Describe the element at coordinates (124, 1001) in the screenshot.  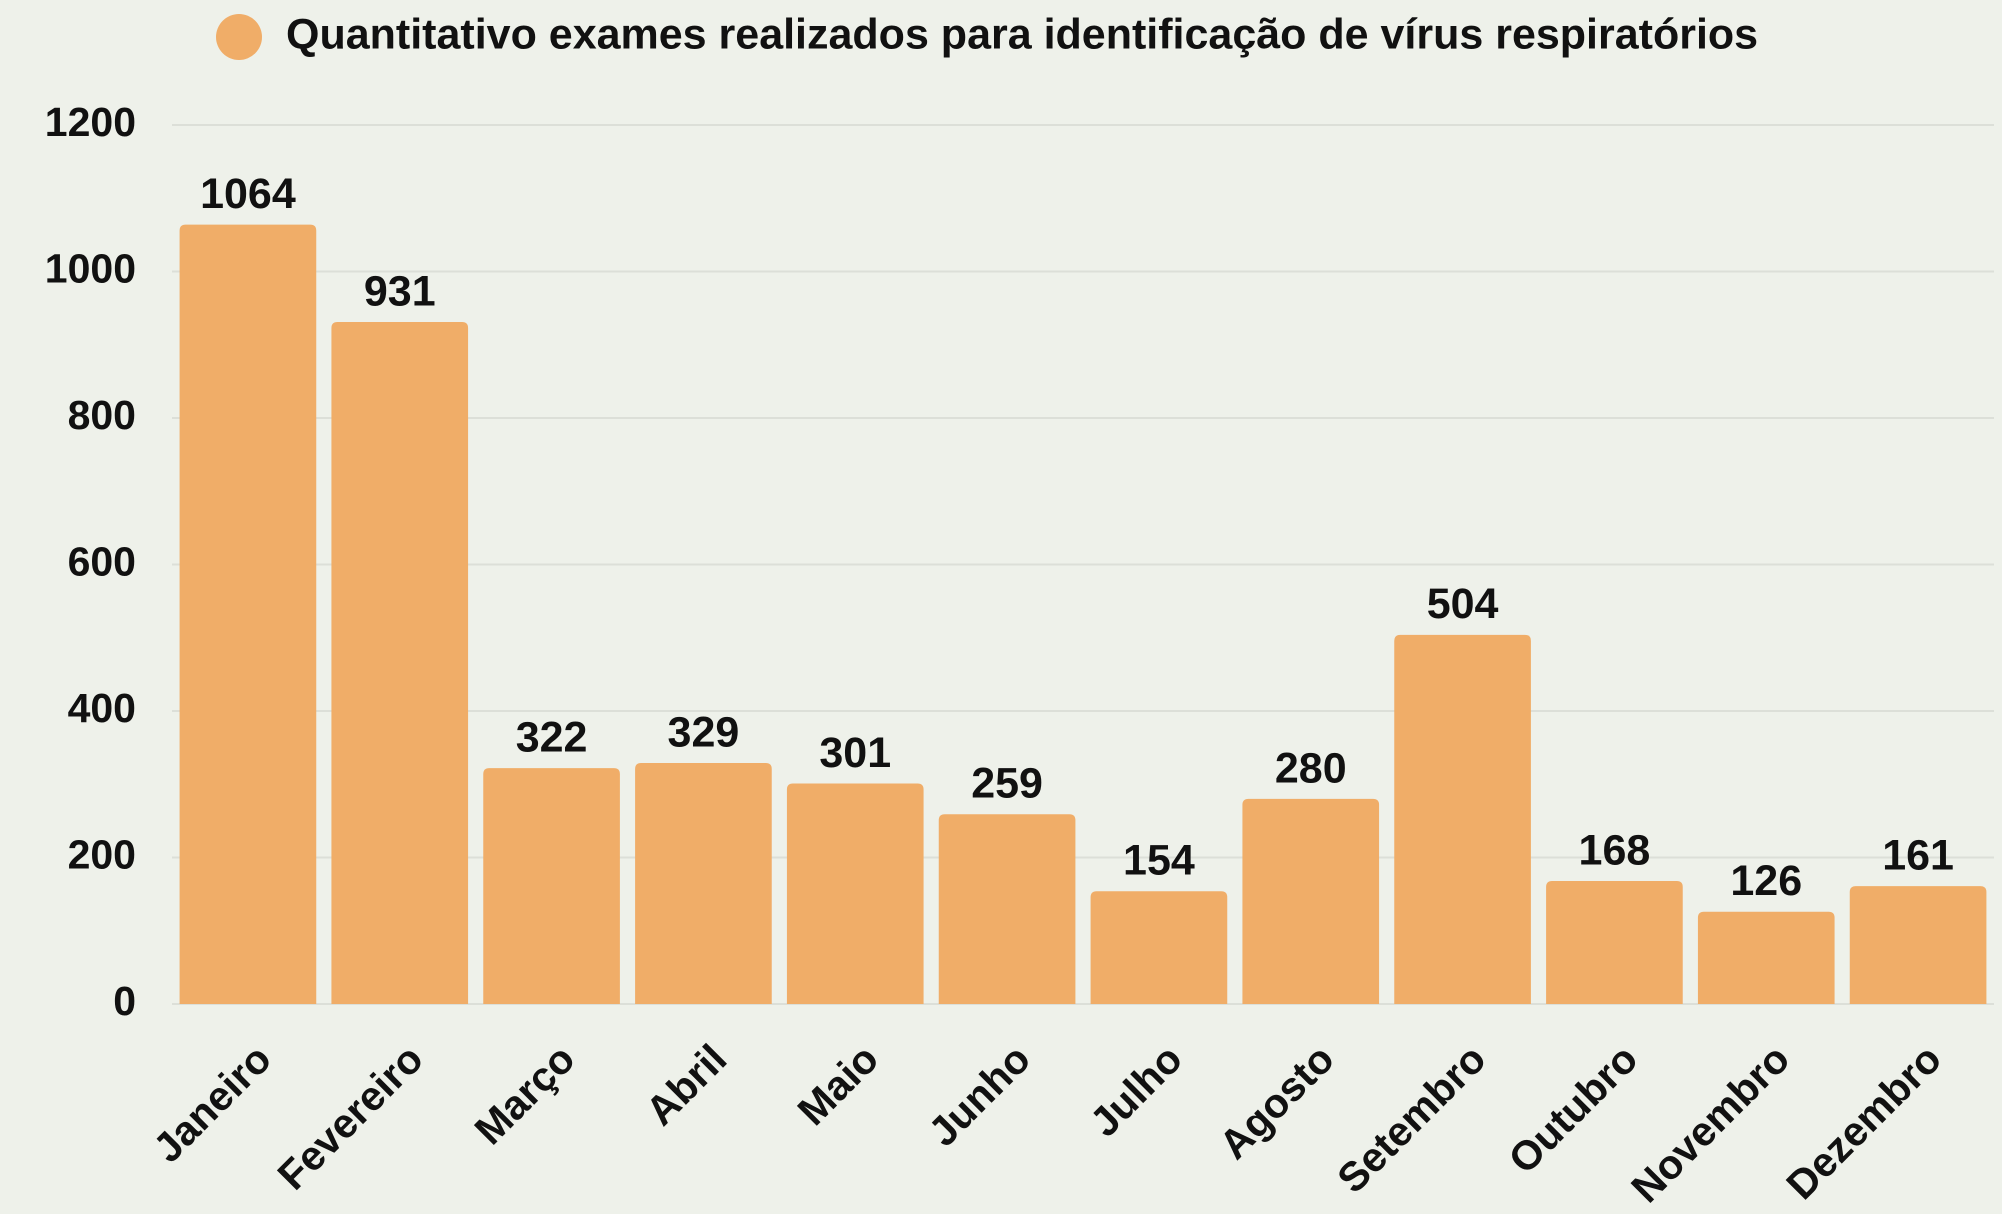
I see `y-tick-label: 0` at that location.